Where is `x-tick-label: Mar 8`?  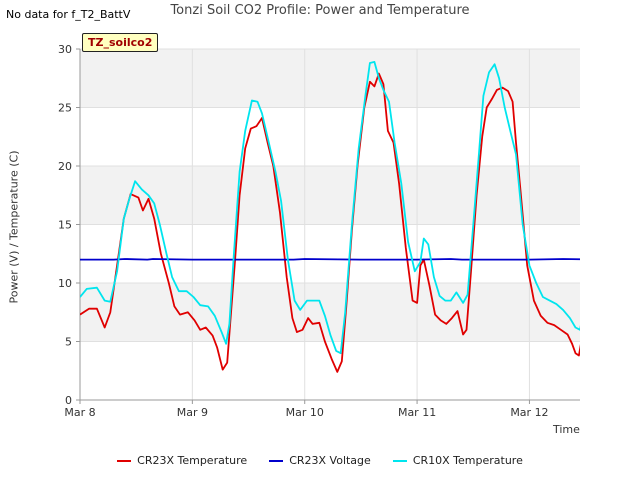
x-tick-label: Mar 8 is located at coordinates (79, 412).